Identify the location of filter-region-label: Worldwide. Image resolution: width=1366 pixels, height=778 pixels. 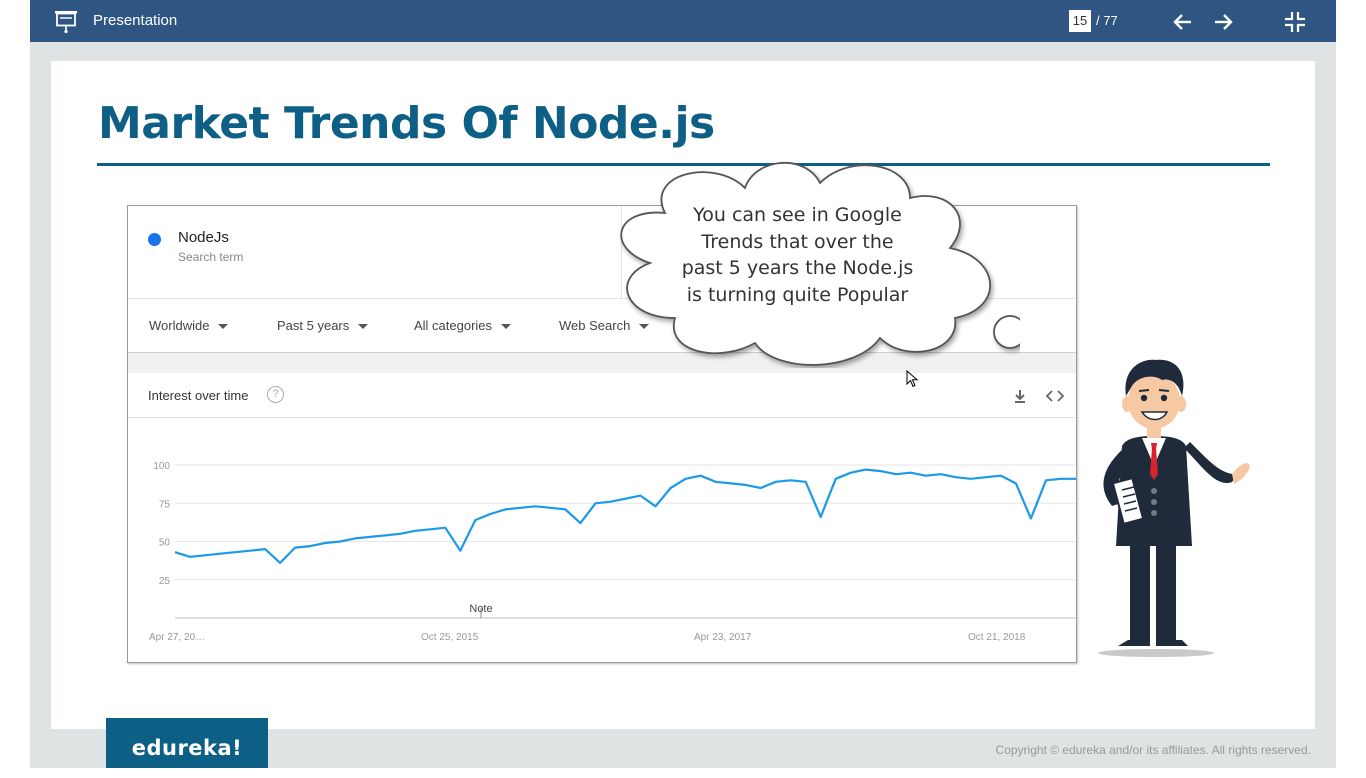
(179, 325).